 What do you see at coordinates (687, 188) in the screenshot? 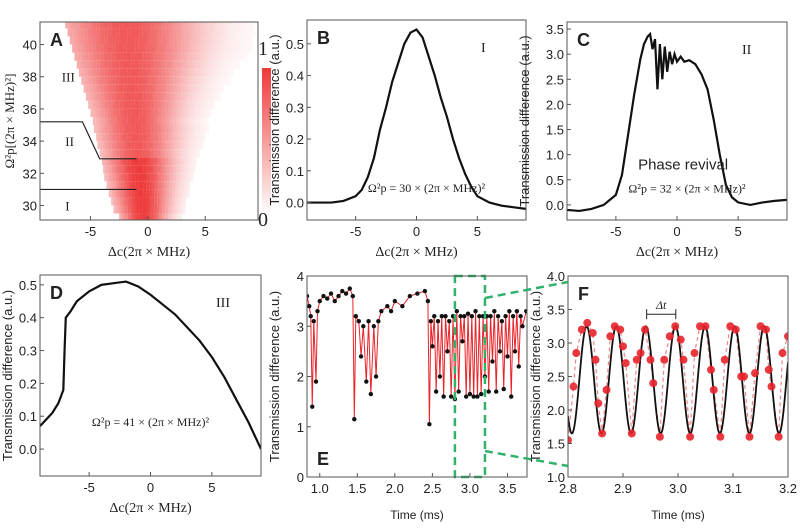
I see `omega-annotation: Ω²p = 32 × (2π × MHz)²` at bounding box center [687, 188].